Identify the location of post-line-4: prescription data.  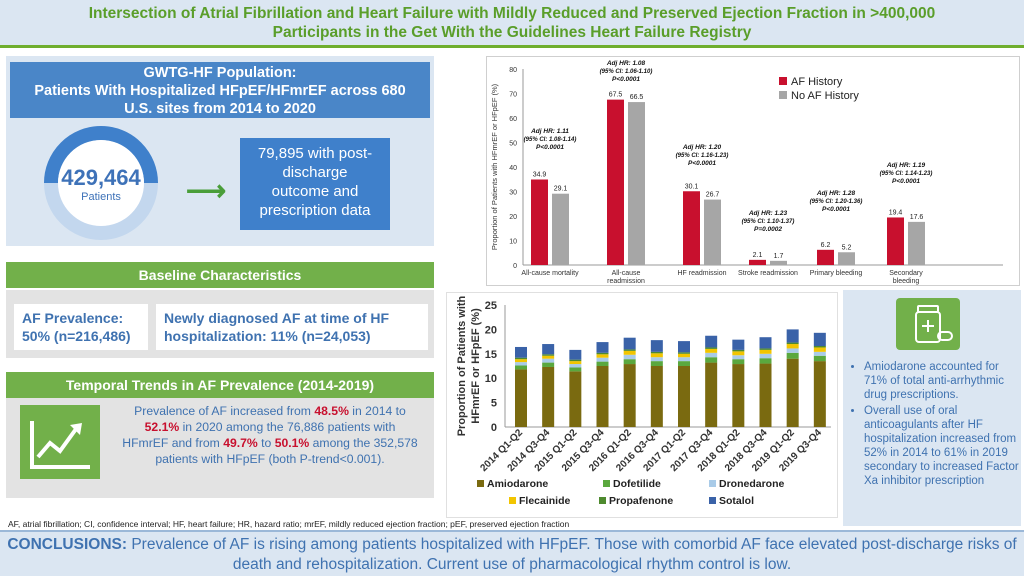
(315, 210).